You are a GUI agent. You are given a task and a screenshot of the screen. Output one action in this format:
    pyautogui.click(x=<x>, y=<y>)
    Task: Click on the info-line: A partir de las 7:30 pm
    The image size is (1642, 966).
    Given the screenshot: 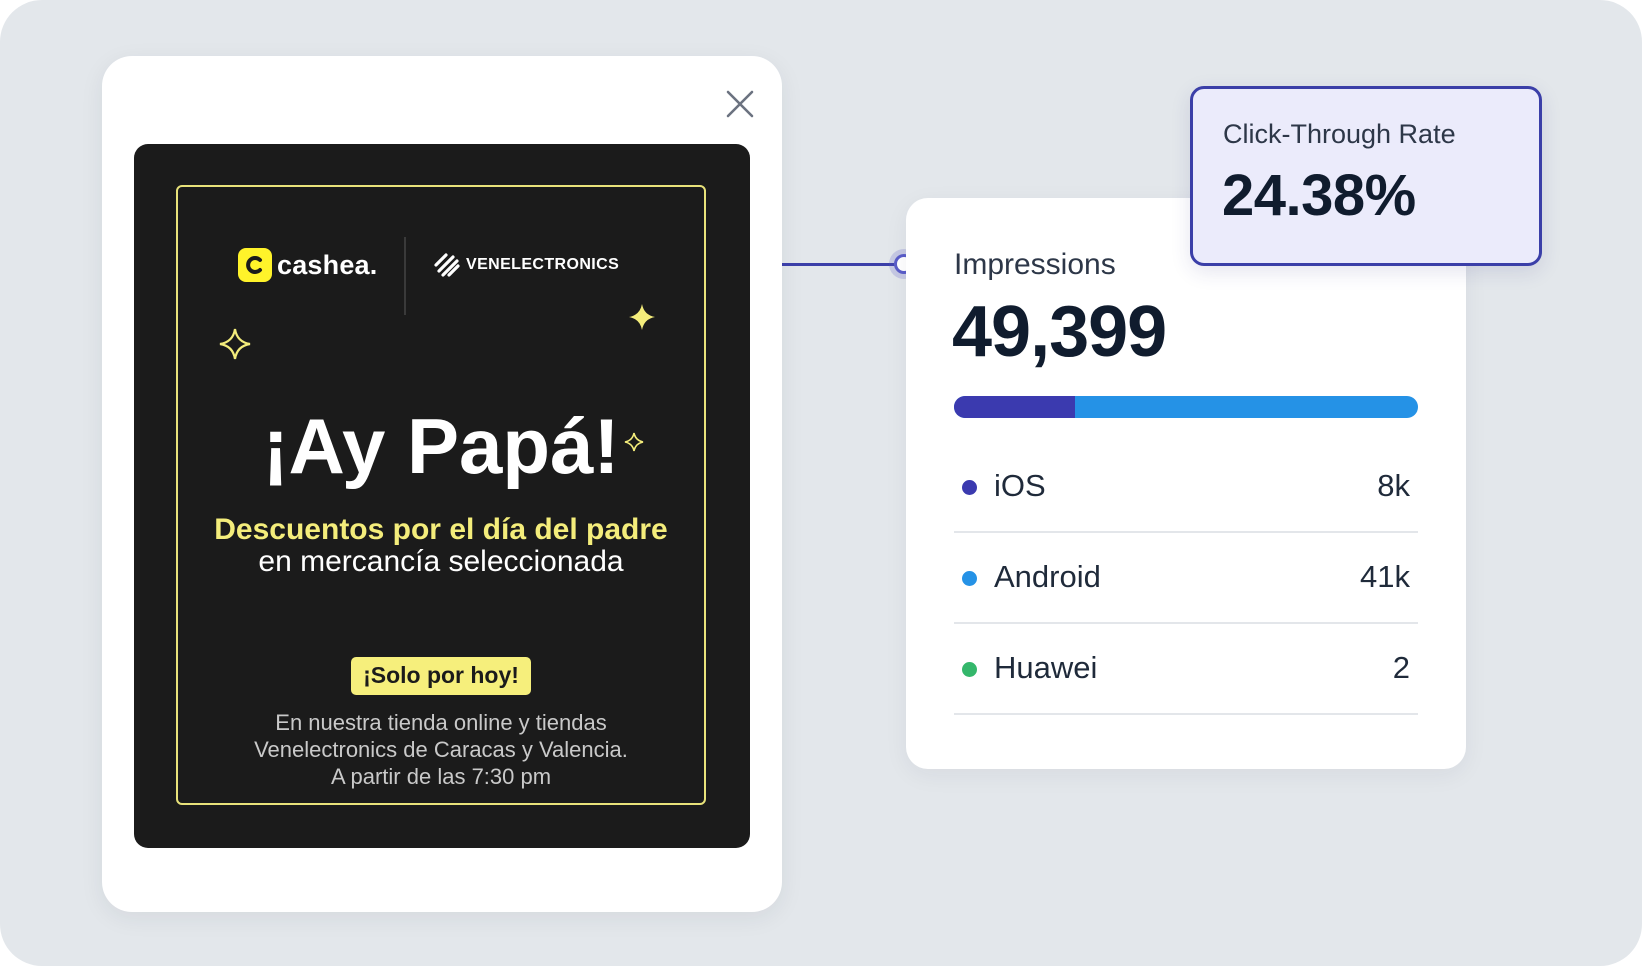 What is the action you would take?
    pyautogui.click(x=441, y=776)
    